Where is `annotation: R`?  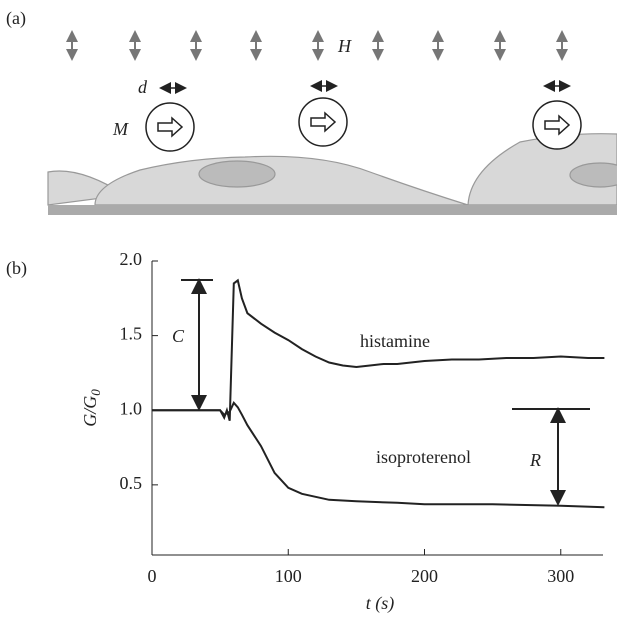 annotation: R is located at coordinates (535, 460).